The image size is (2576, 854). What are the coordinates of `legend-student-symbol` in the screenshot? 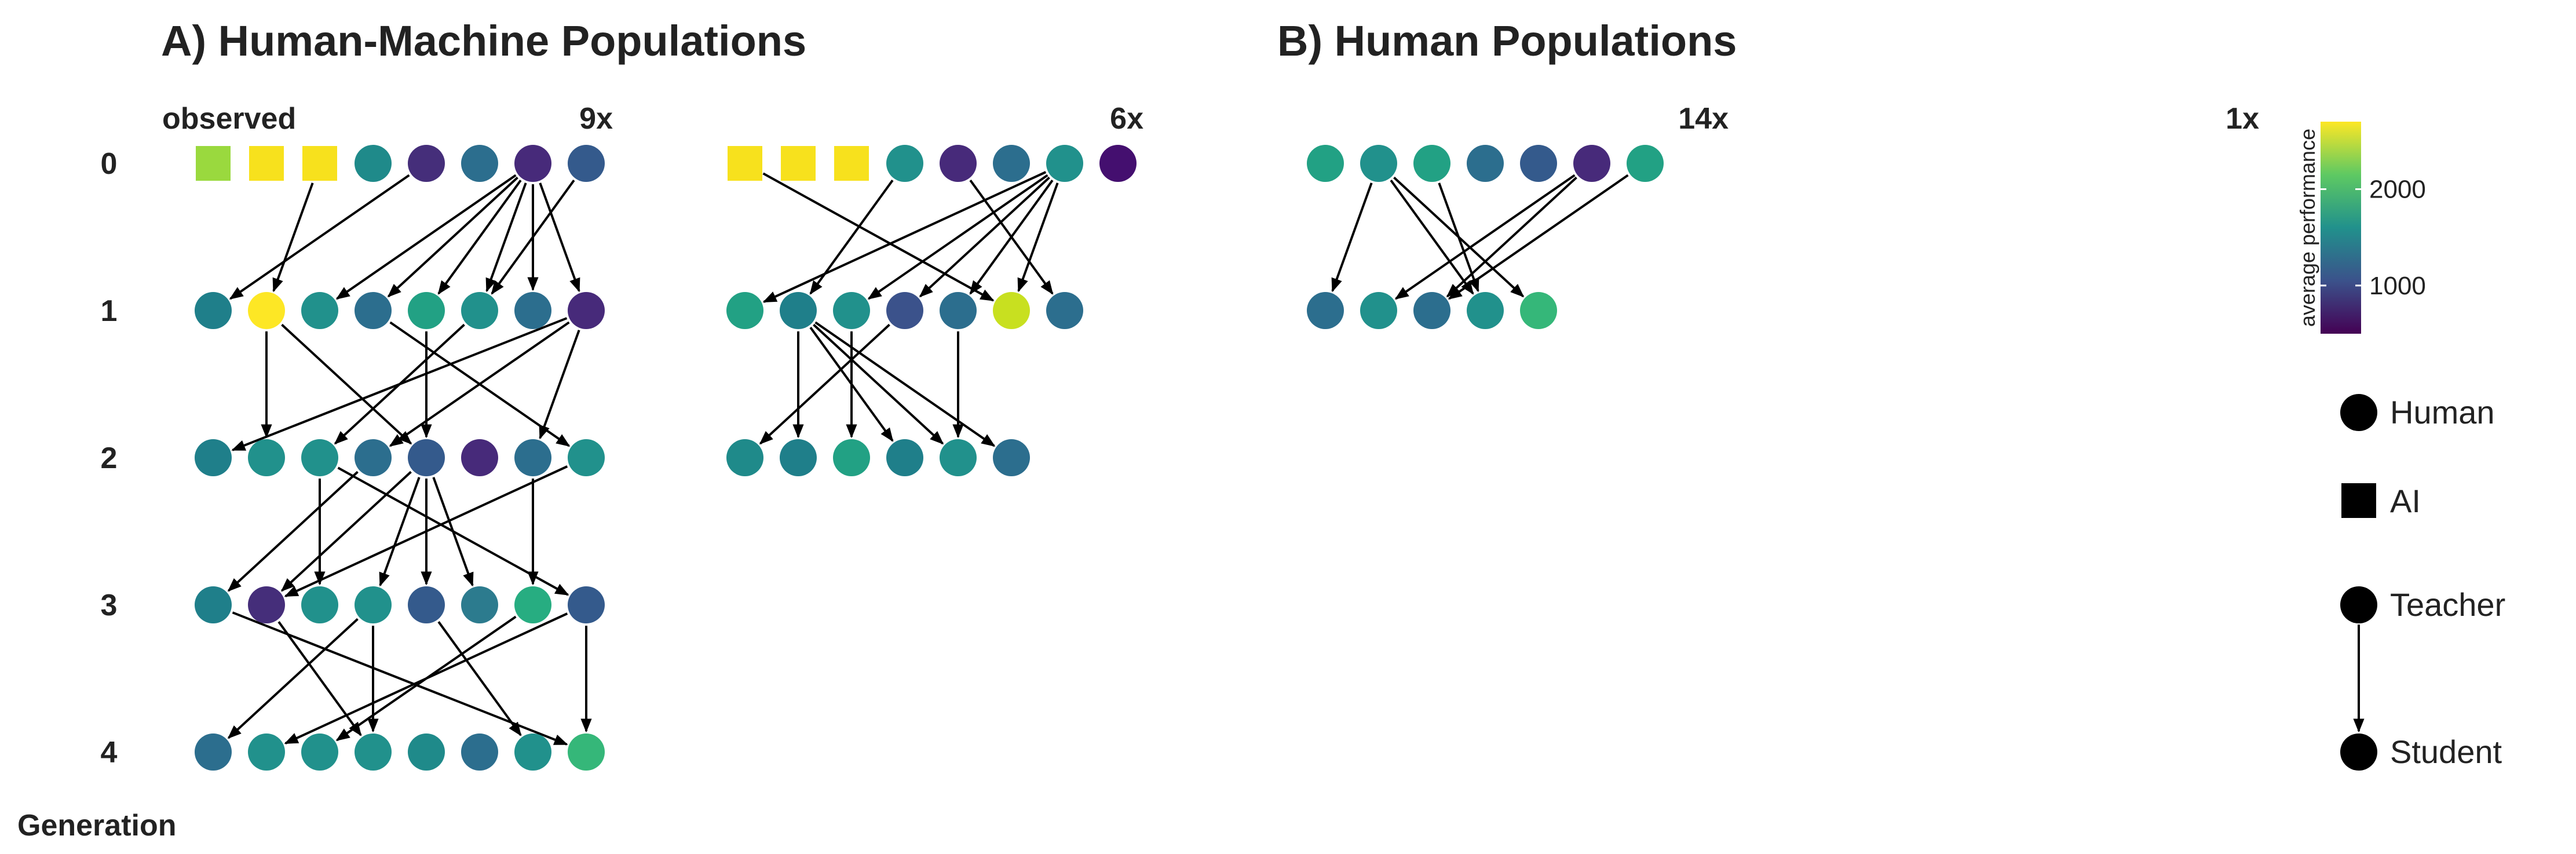 It's located at (2358, 752).